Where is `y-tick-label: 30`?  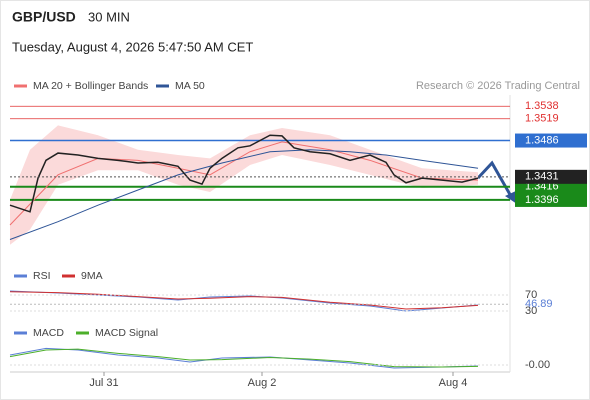 y-tick-label: 30 is located at coordinates (531, 311).